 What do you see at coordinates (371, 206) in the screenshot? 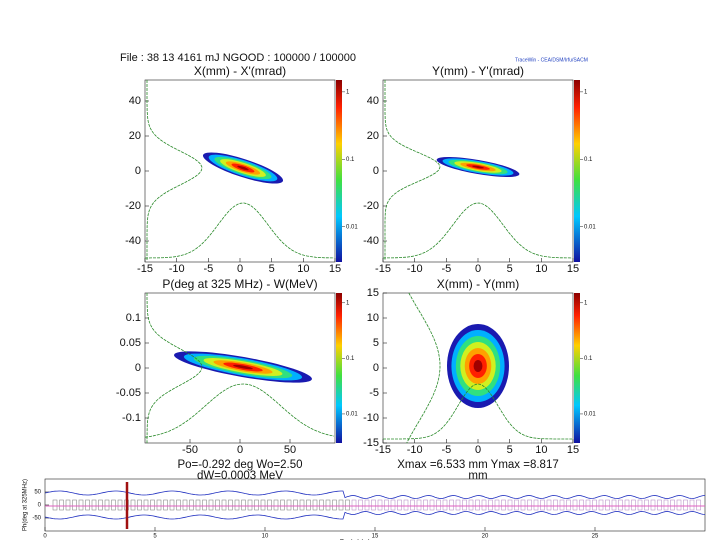
I see `y-tick-label: -20` at bounding box center [371, 206].